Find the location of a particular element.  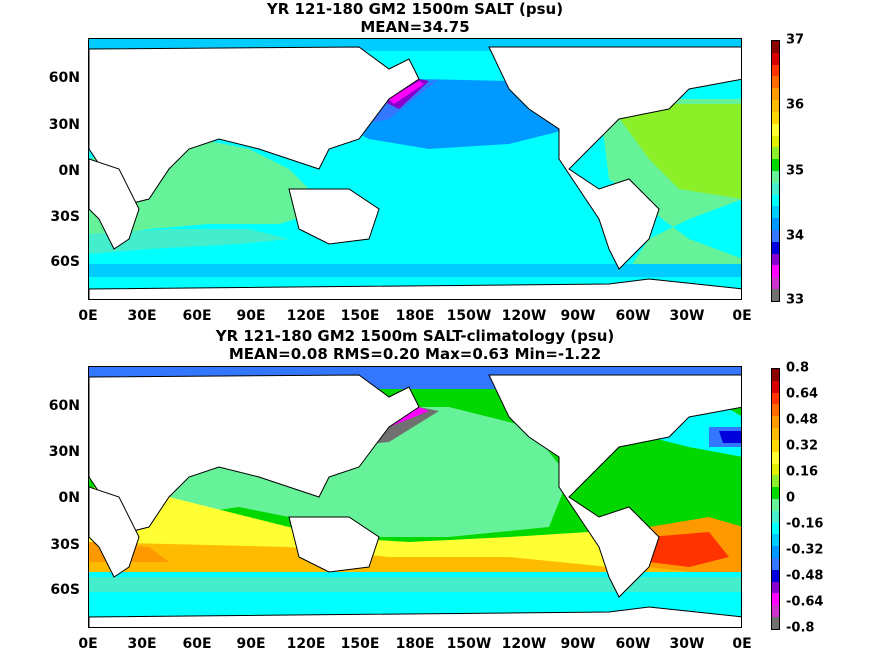

map2-xtick: 30W is located at coordinates (687, 644).